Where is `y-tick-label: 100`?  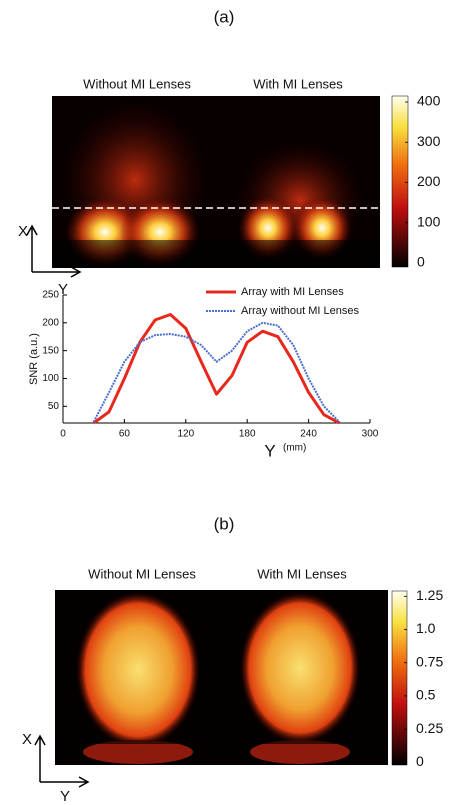 y-tick-label: 100 is located at coordinates (50, 378).